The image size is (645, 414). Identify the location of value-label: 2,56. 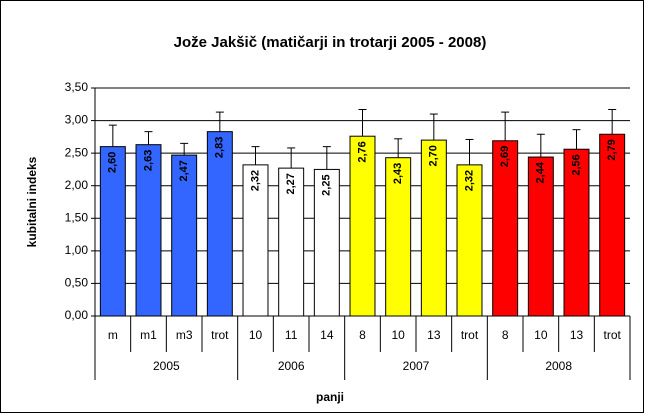
(576, 164).